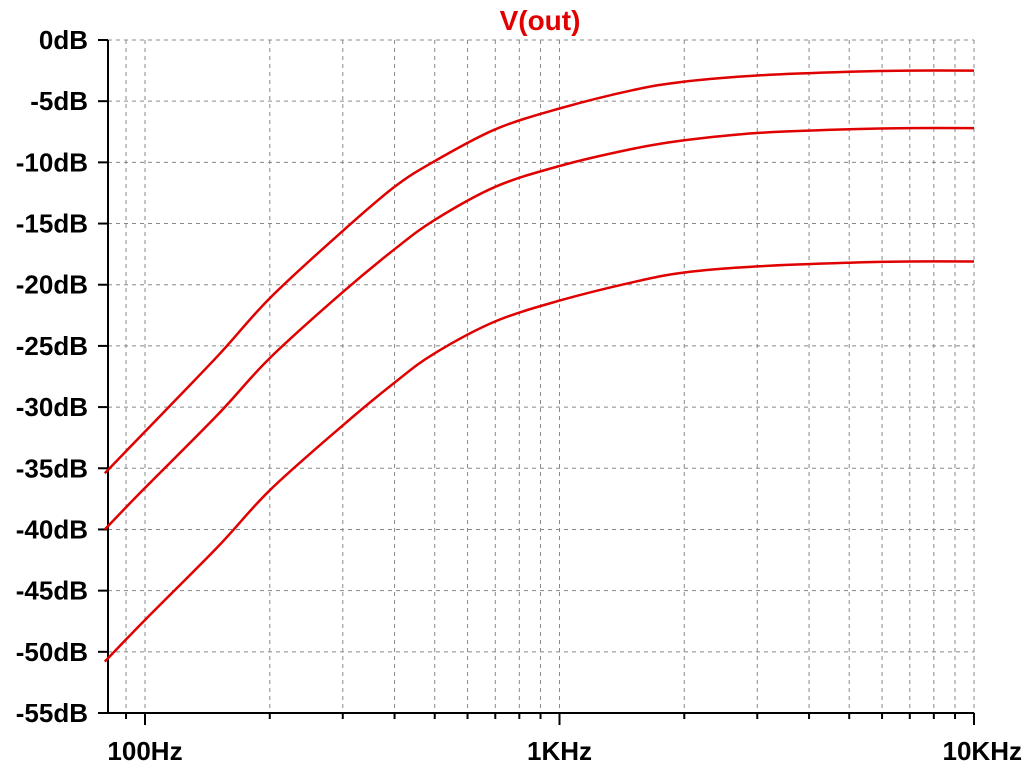  Describe the element at coordinates (52, 407) in the screenshot. I see `y-tick-label: -30dB` at that location.